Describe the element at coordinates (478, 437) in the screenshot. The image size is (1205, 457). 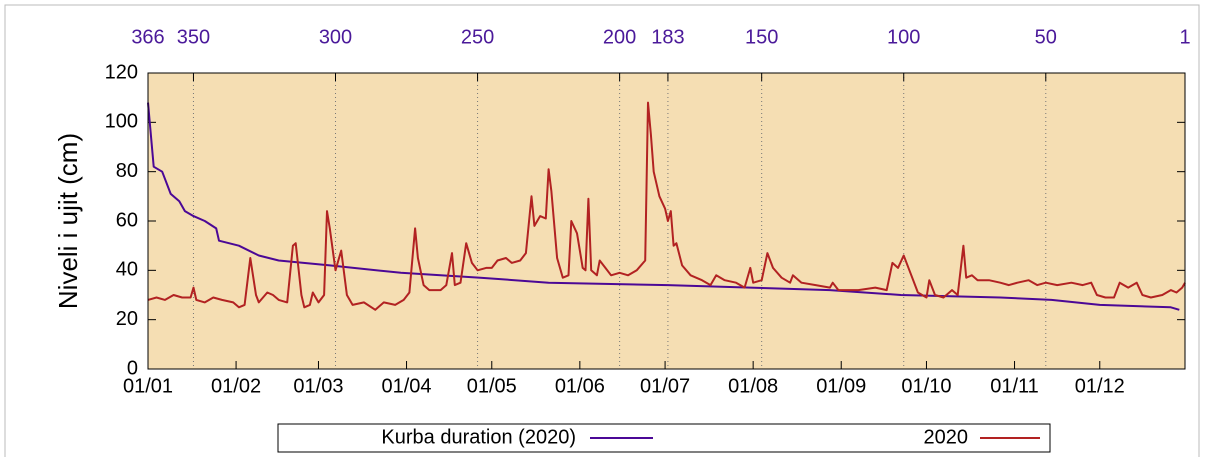
I see `legend-label: Kurba duration (2020)` at that location.